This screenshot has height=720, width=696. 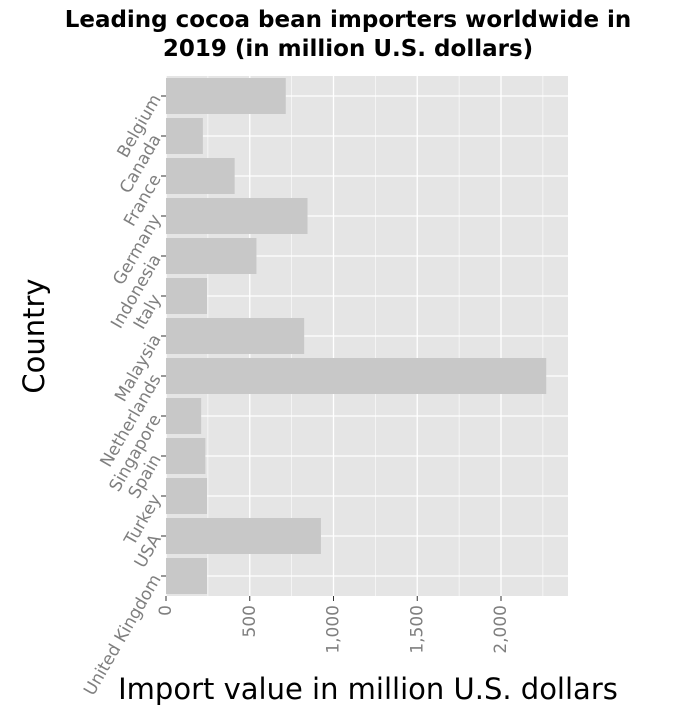 I want to click on x-tick-label: 0, so click(x=166, y=610).